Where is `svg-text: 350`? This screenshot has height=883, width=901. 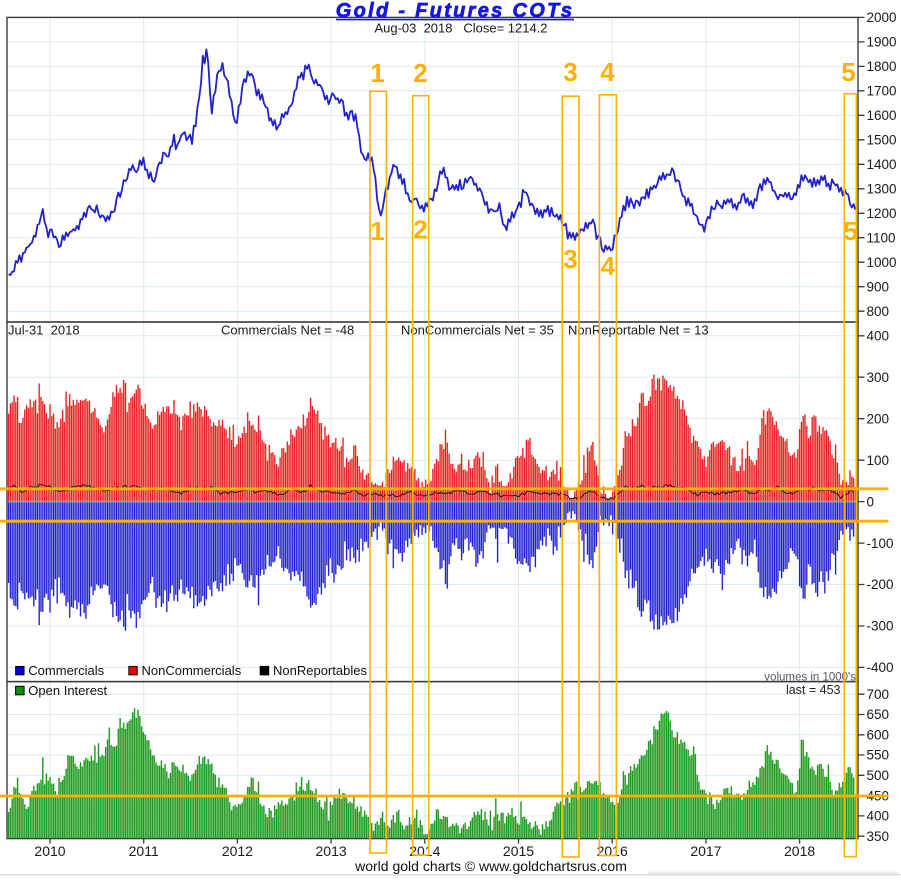 svg-text: 350 is located at coordinates (878, 836).